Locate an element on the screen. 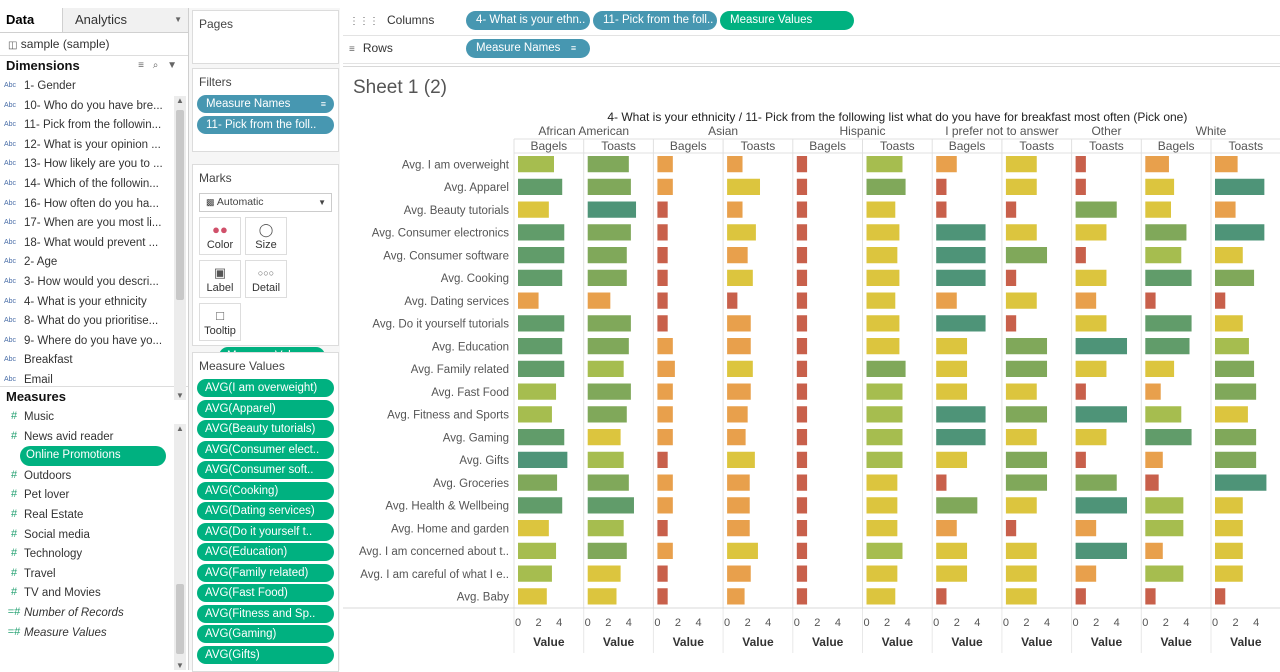  measure-field: =# Measure Values is located at coordinates (82, 633).